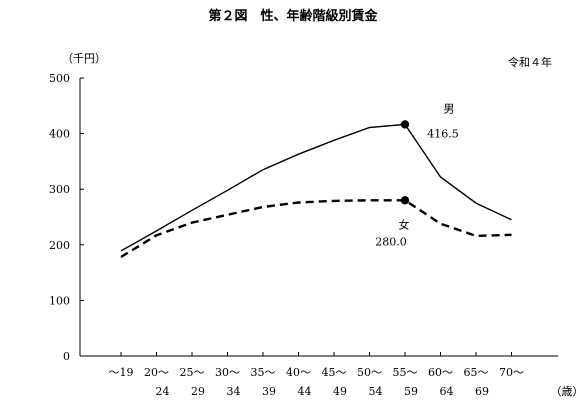 The image size is (586, 420). What do you see at coordinates (198, 391) in the screenshot?
I see `x-tick-label-second-line: 29` at bounding box center [198, 391].